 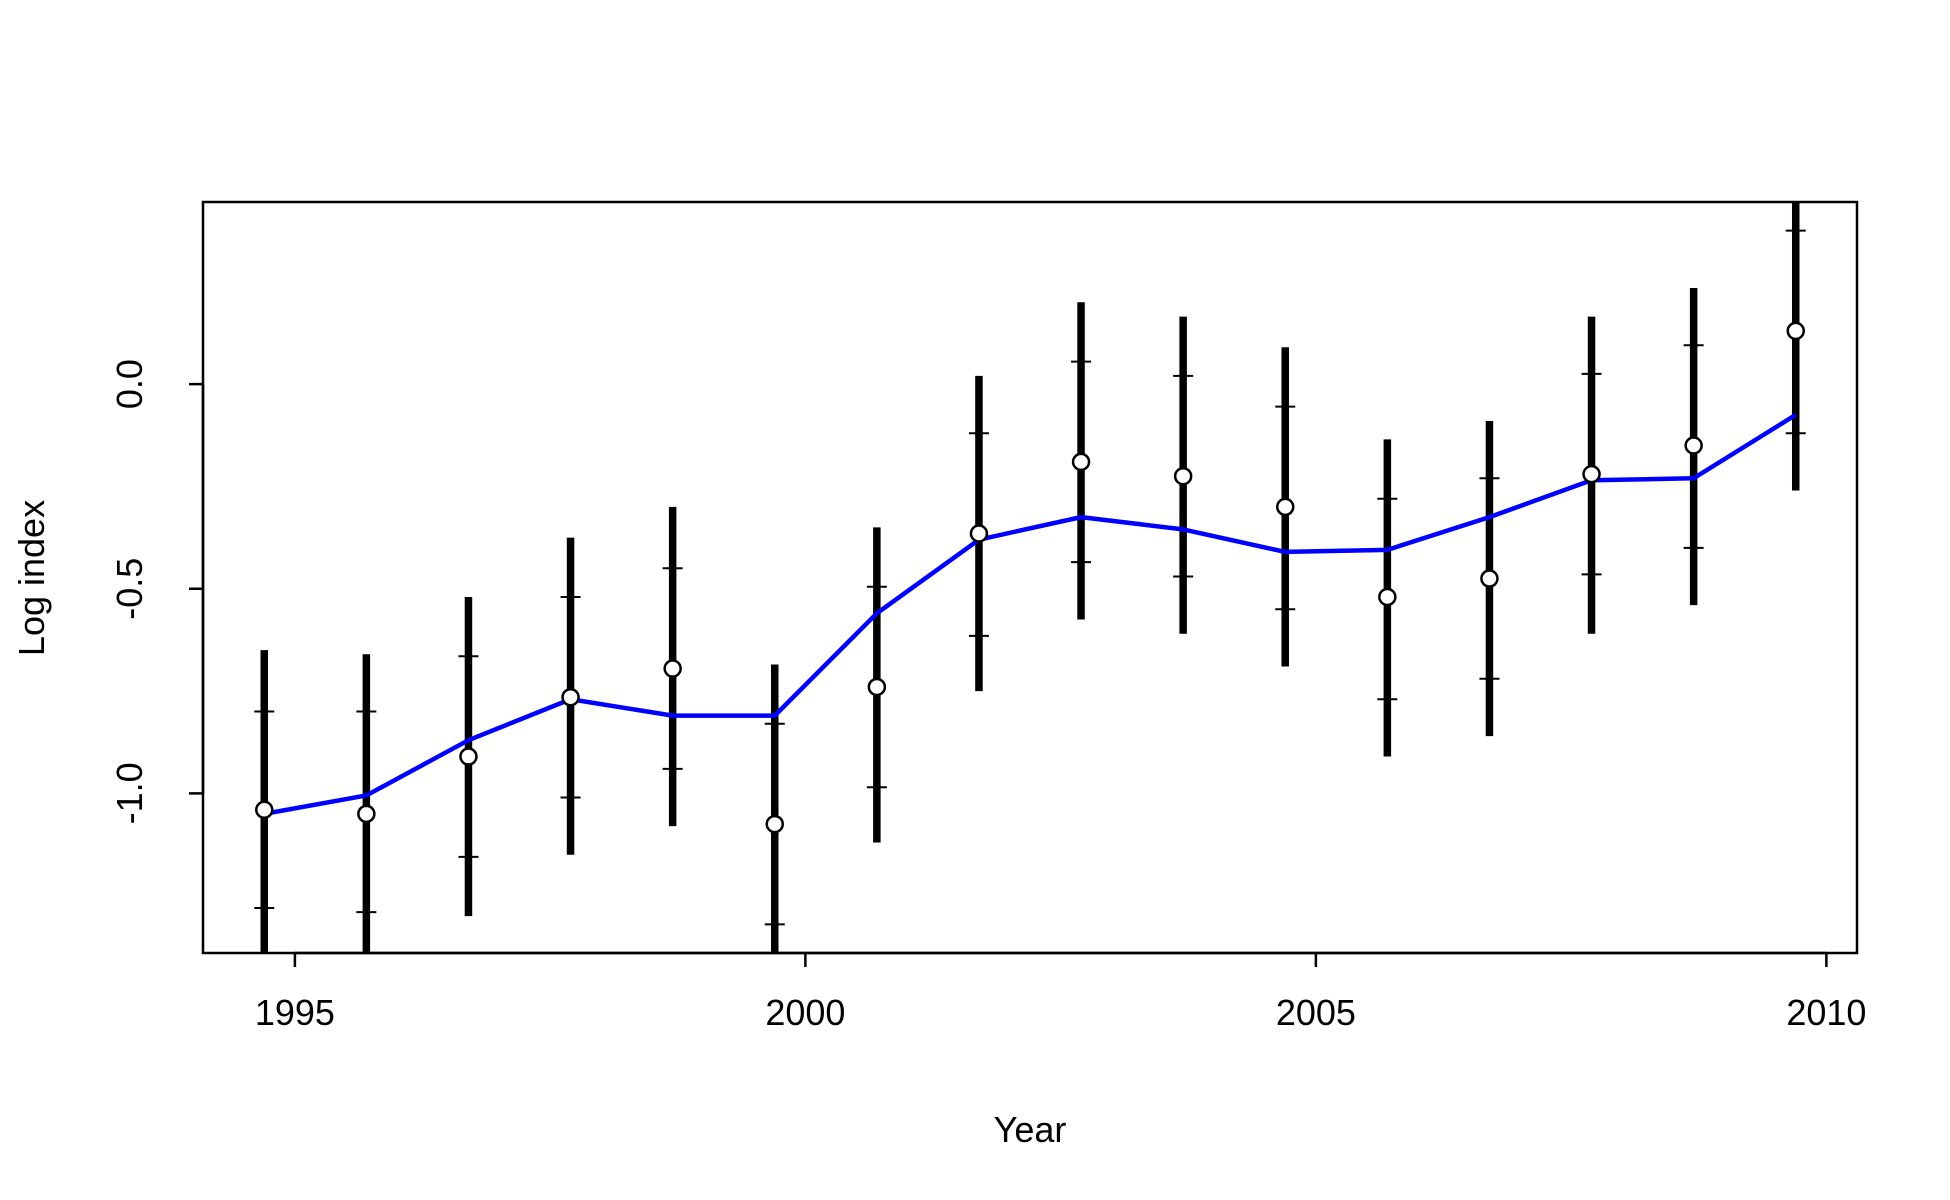 What do you see at coordinates (1030, 1129) in the screenshot?
I see `x-axis-label: Year` at bounding box center [1030, 1129].